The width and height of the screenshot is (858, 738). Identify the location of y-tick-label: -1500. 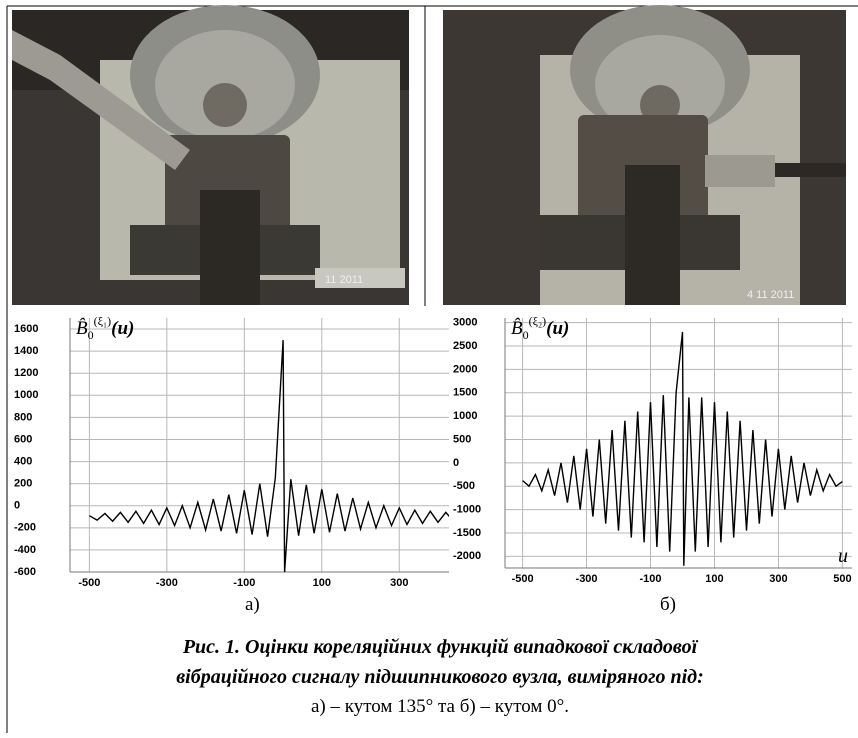
(467, 533).